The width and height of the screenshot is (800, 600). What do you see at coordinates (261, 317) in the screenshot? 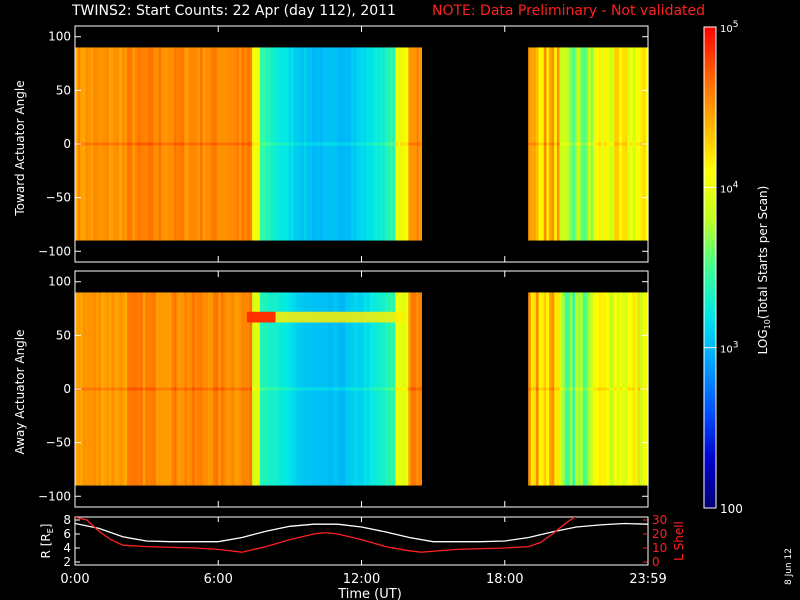
I see `away-hot-band` at bounding box center [261, 317].